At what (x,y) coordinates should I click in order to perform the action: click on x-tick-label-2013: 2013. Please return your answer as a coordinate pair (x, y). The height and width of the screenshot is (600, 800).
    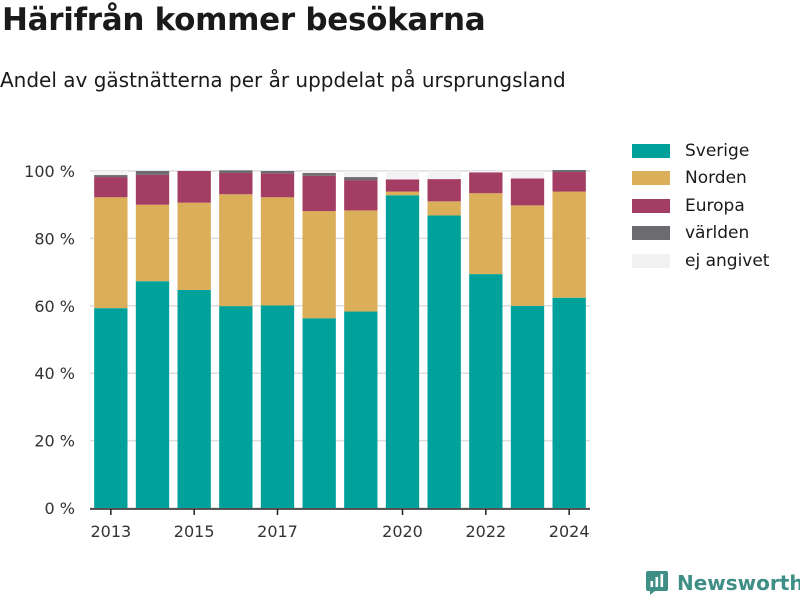
    Looking at the image, I should click on (110, 531).